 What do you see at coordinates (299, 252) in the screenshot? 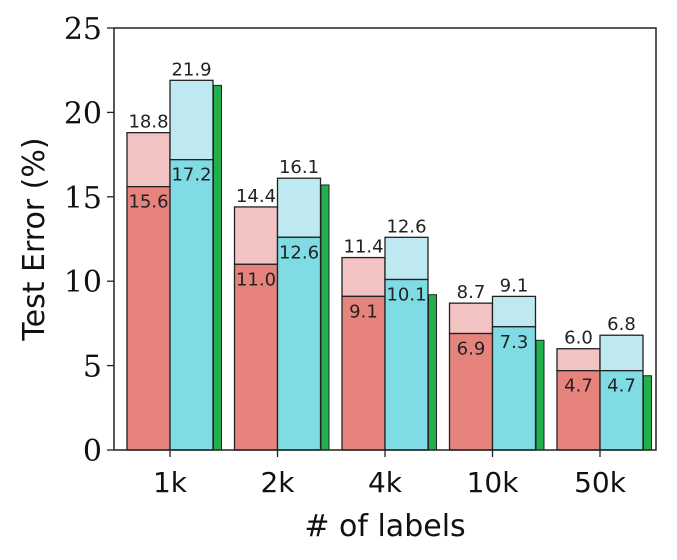
I see `data-label-lower-2k-s2: 12.6` at bounding box center [299, 252].